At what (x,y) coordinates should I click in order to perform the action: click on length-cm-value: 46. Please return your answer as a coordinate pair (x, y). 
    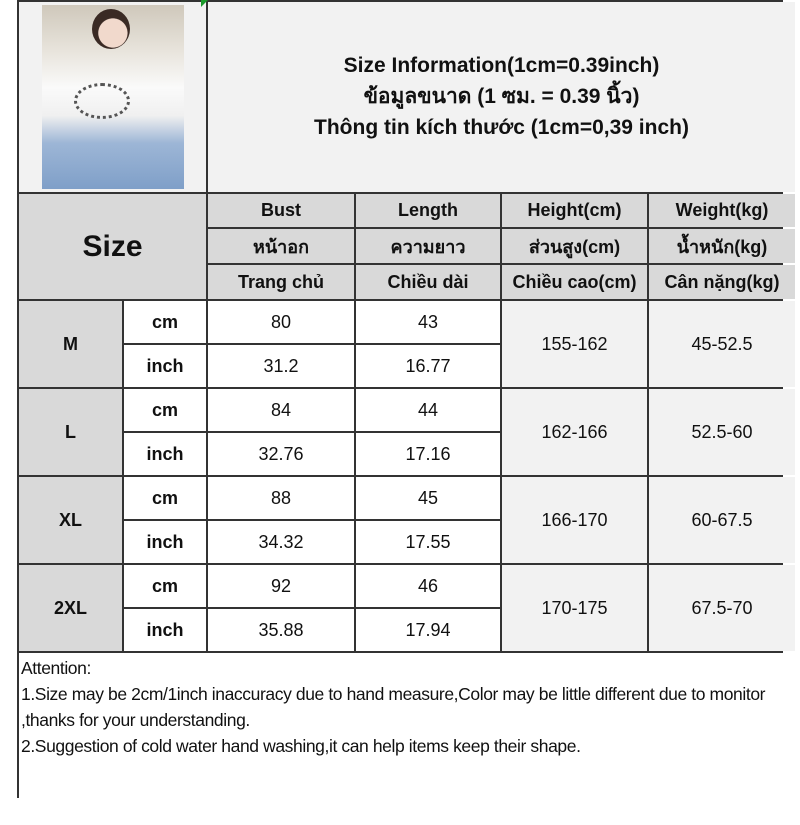
    Looking at the image, I should click on (428, 586).